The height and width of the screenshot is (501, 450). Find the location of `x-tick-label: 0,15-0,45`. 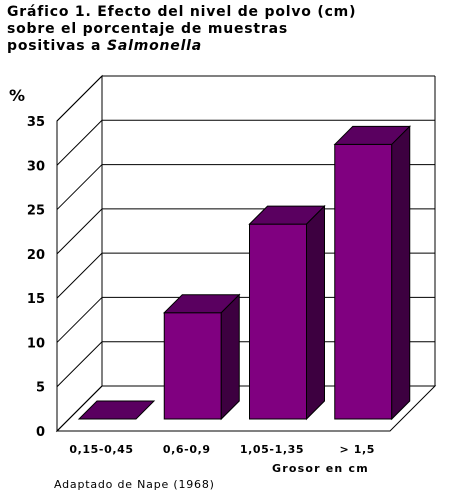

x-tick-label: 0,15-0,45 is located at coordinates (101, 449).